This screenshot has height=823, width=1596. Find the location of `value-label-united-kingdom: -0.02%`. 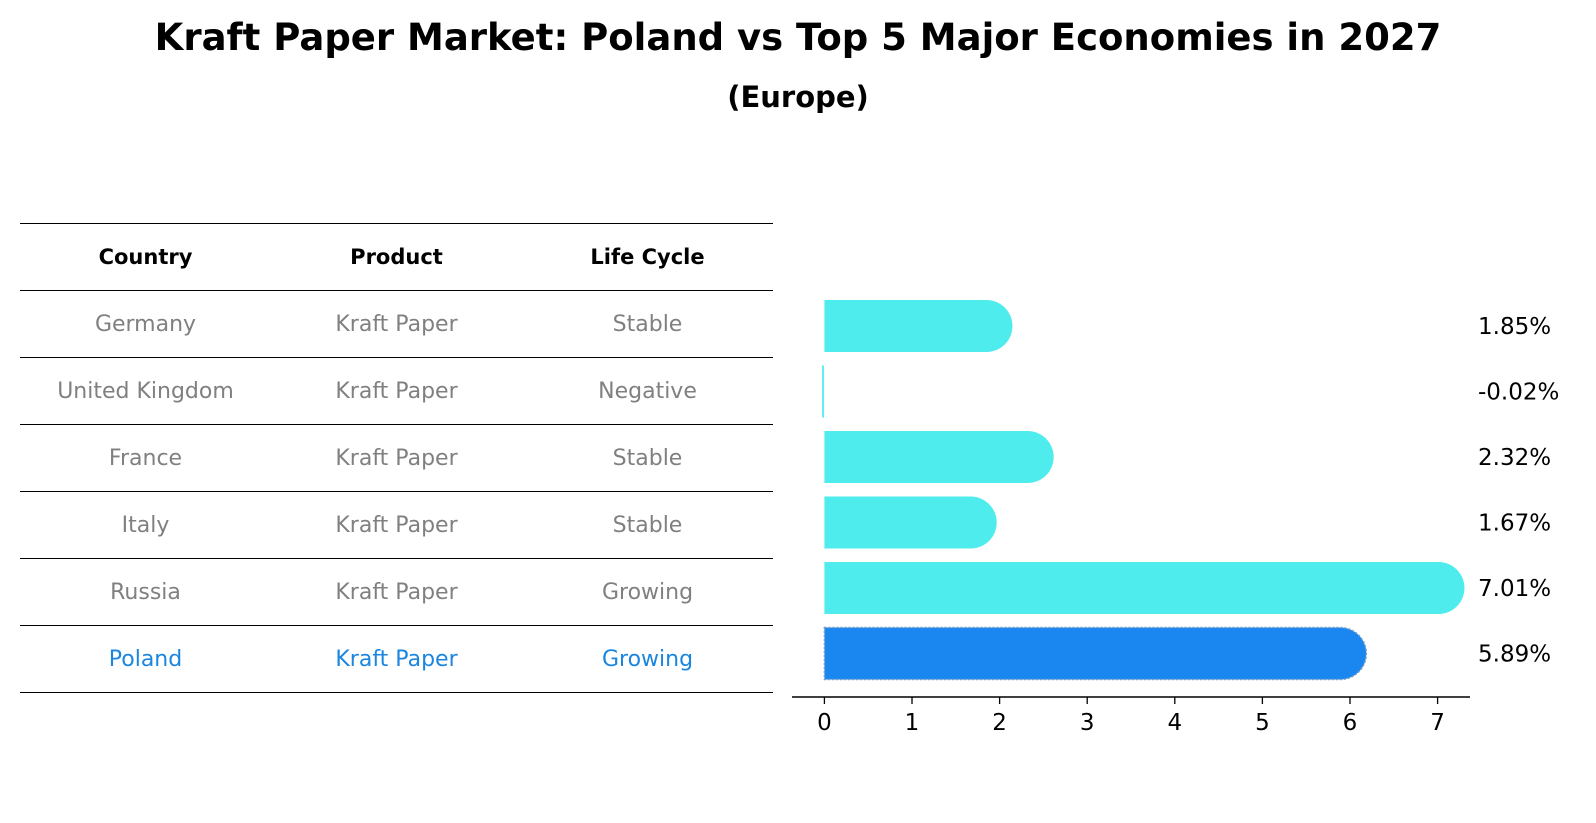

value-label-united-kingdom: -0.02% is located at coordinates (1518, 393).